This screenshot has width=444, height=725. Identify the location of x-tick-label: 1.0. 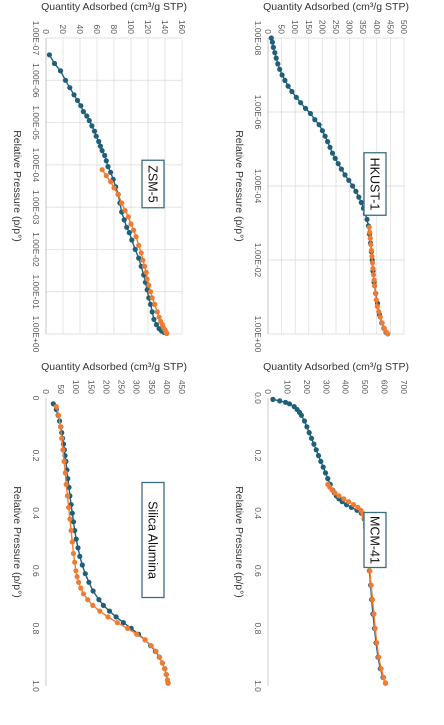
(258, 686).